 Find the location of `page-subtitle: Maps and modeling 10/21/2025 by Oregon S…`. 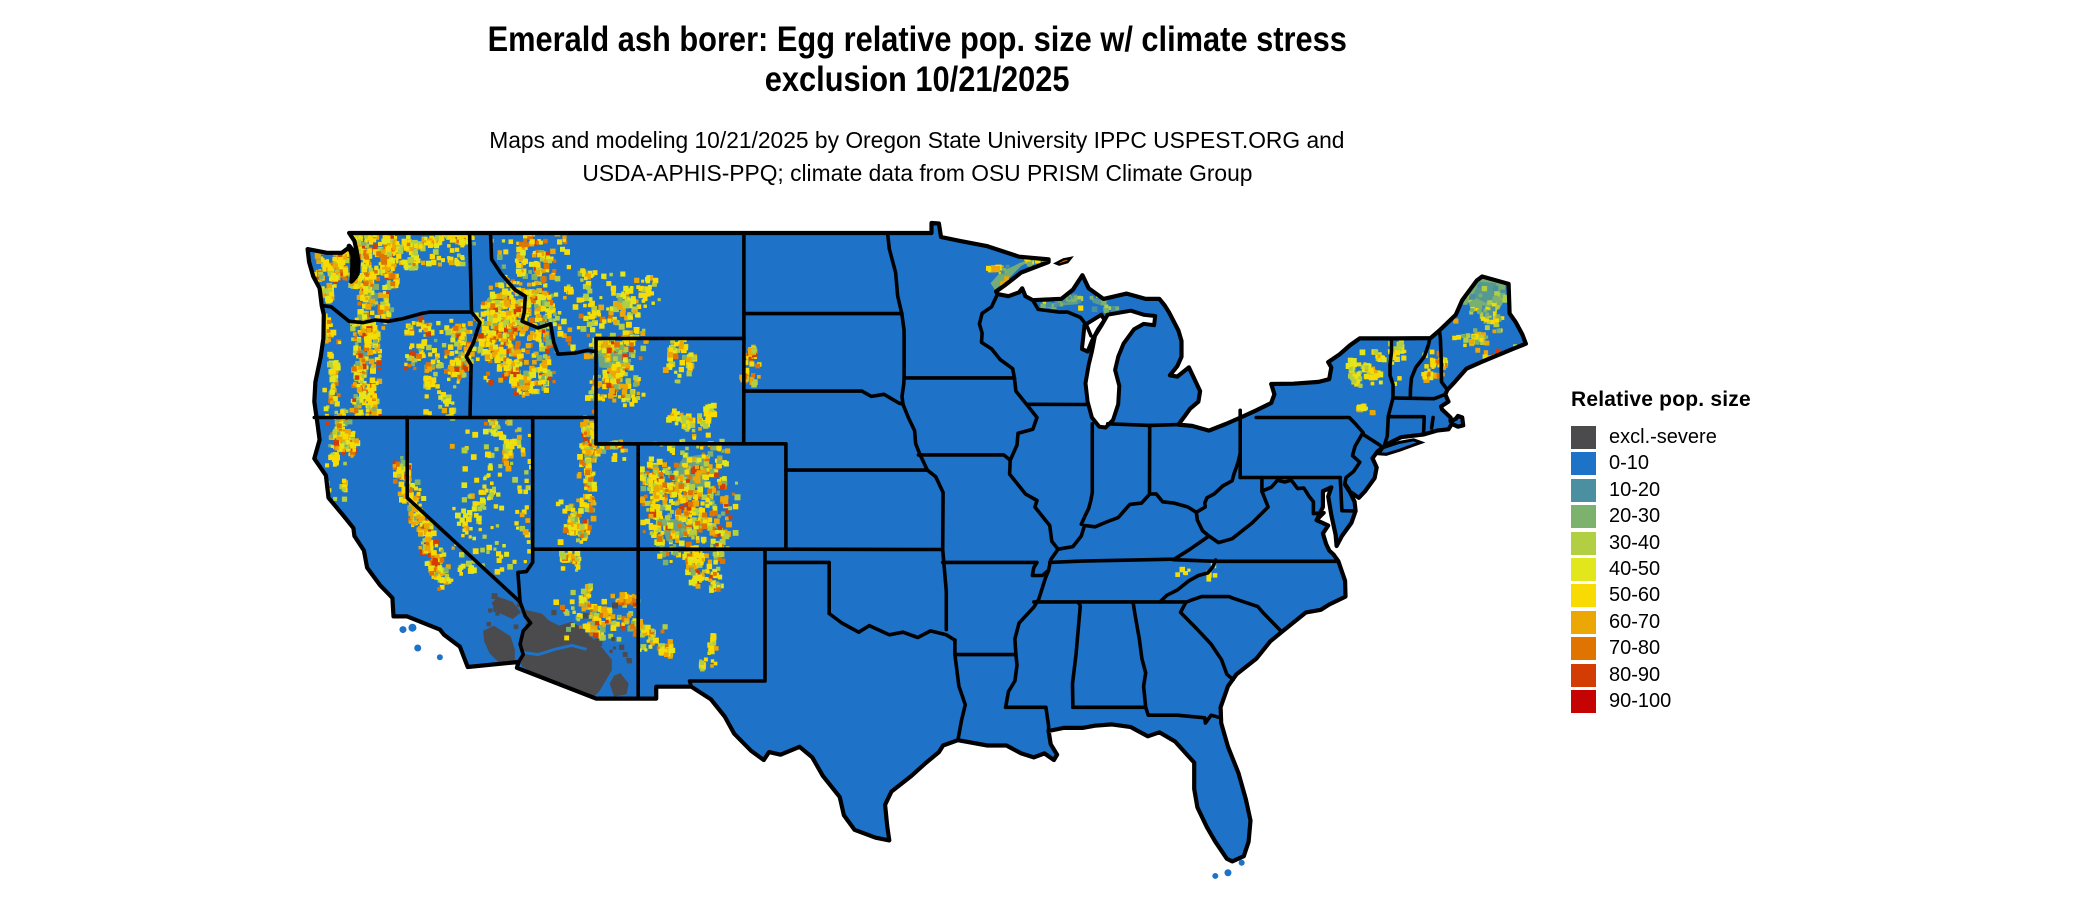

page-subtitle: Maps and modeling 10/21/2025 by Oregon S… is located at coordinates (917, 157).